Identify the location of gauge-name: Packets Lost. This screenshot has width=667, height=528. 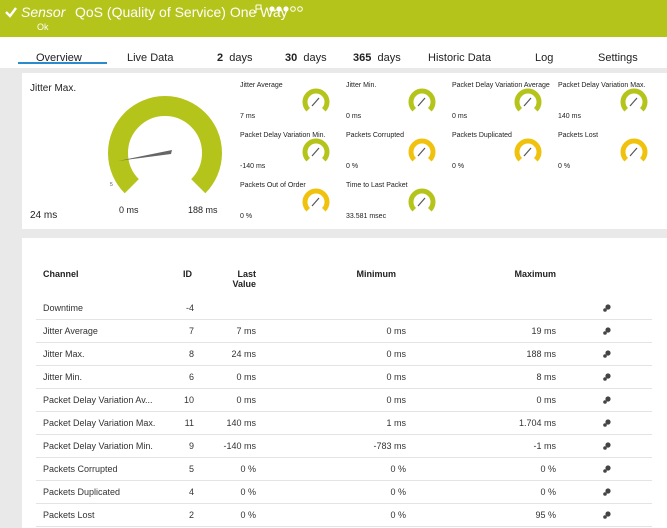
(578, 135).